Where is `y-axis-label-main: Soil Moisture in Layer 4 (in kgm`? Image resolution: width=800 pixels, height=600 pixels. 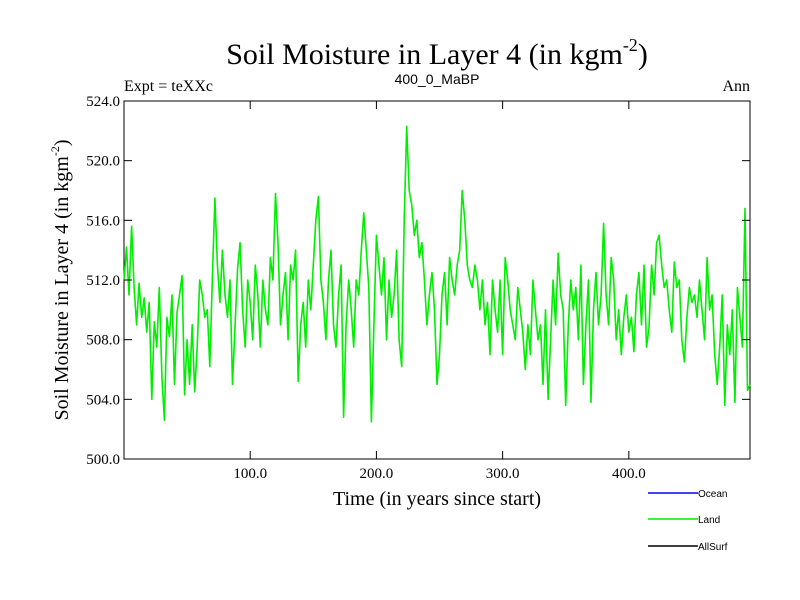 y-axis-label-main: Soil Moisture in Layer 4 (in kgm is located at coordinates (62, 288).